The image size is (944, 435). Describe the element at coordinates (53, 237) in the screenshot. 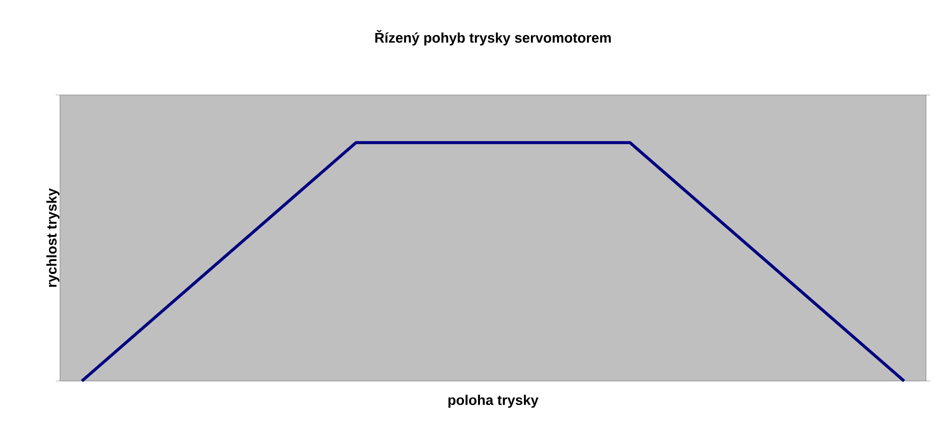

I see `y-axis-title: rychlost trysky` at that location.